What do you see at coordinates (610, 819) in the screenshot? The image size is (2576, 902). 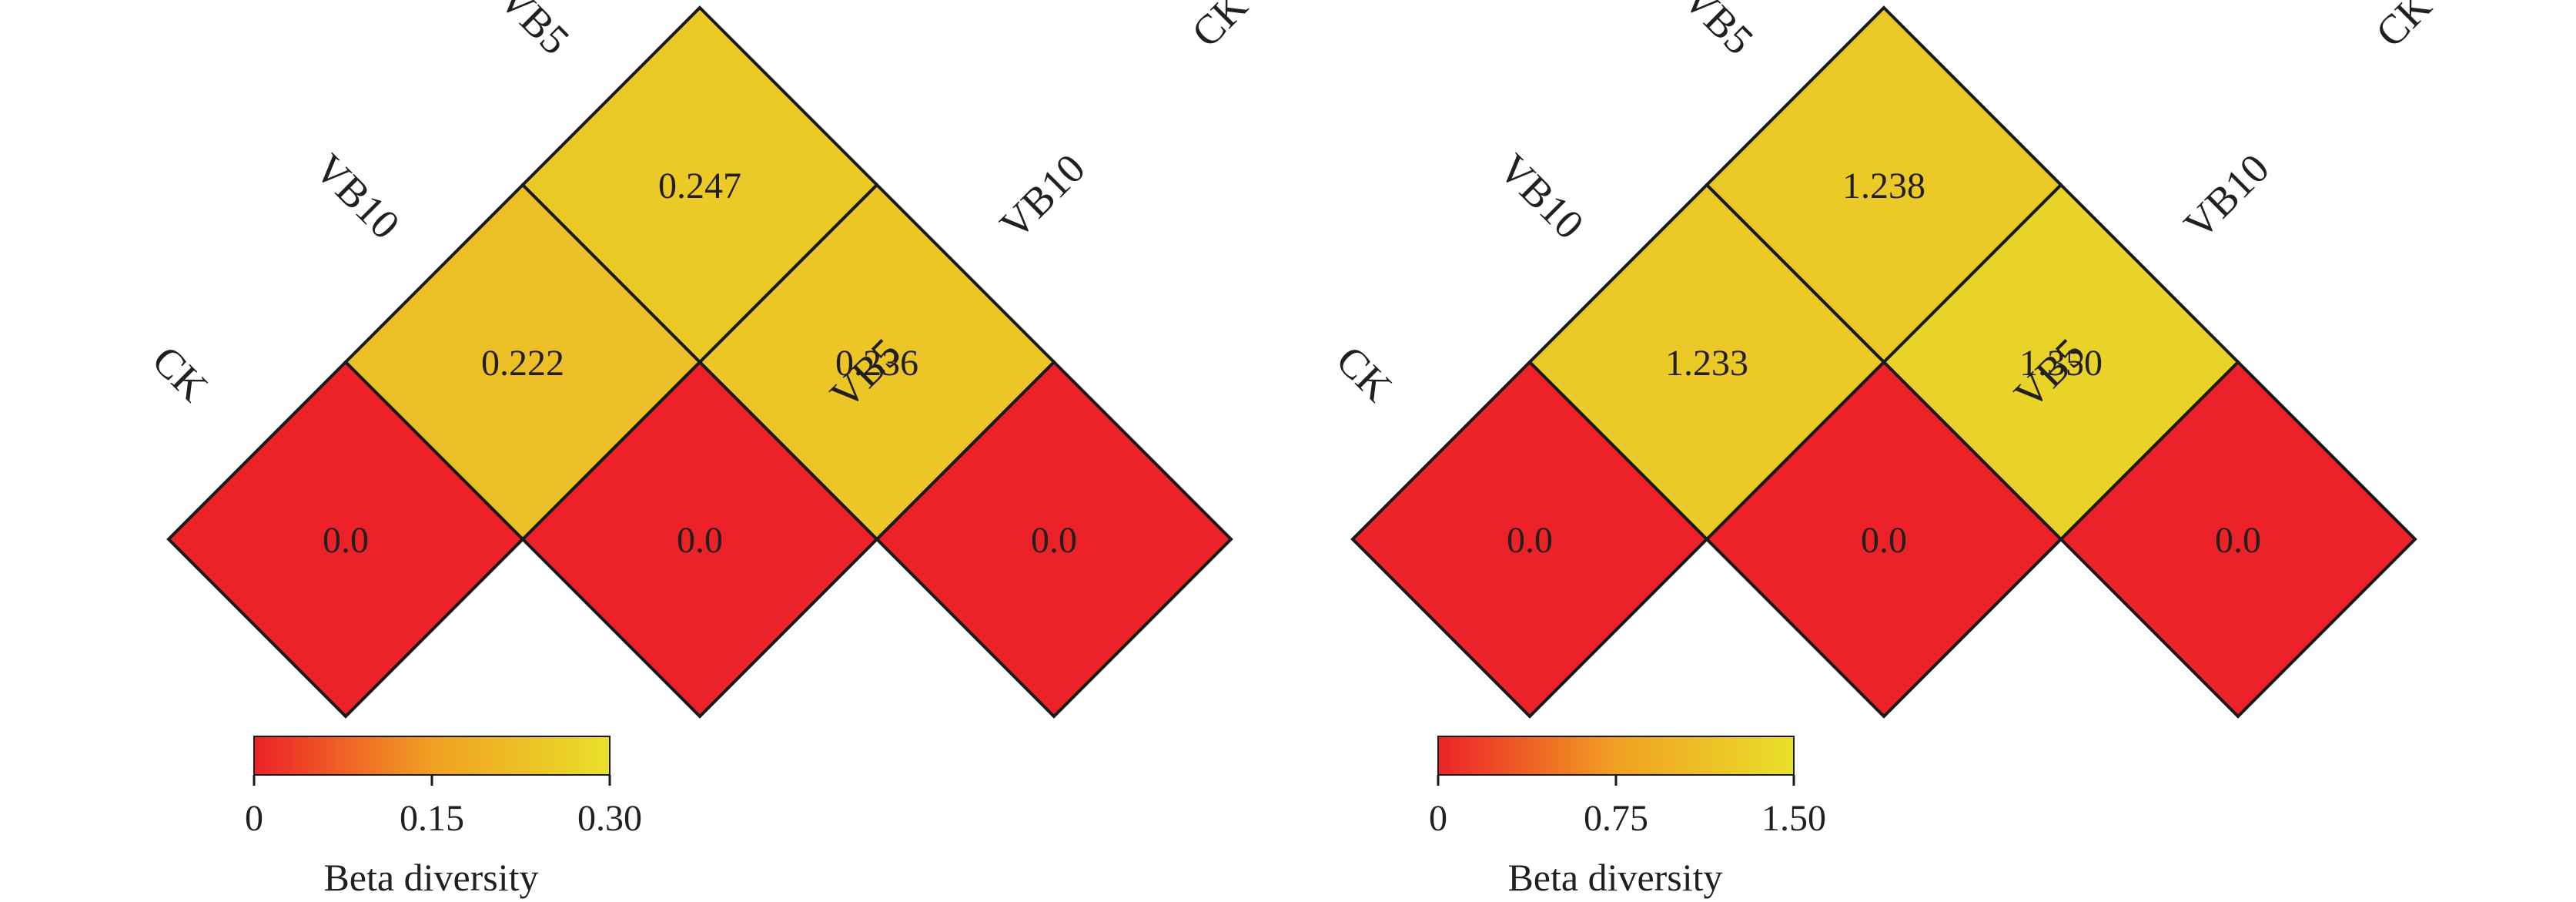 I see `colorbar-tick-label: 0.30` at bounding box center [610, 819].